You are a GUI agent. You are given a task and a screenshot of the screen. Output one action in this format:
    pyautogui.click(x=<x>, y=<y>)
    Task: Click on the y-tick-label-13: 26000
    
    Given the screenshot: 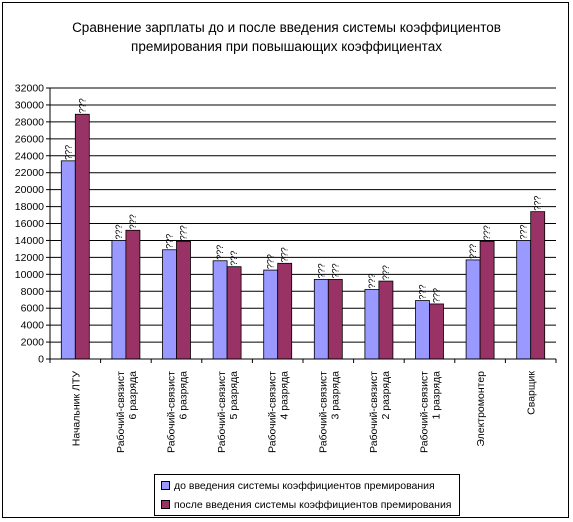 What is the action you would take?
    pyautogui.click(x=29, y=139)
    